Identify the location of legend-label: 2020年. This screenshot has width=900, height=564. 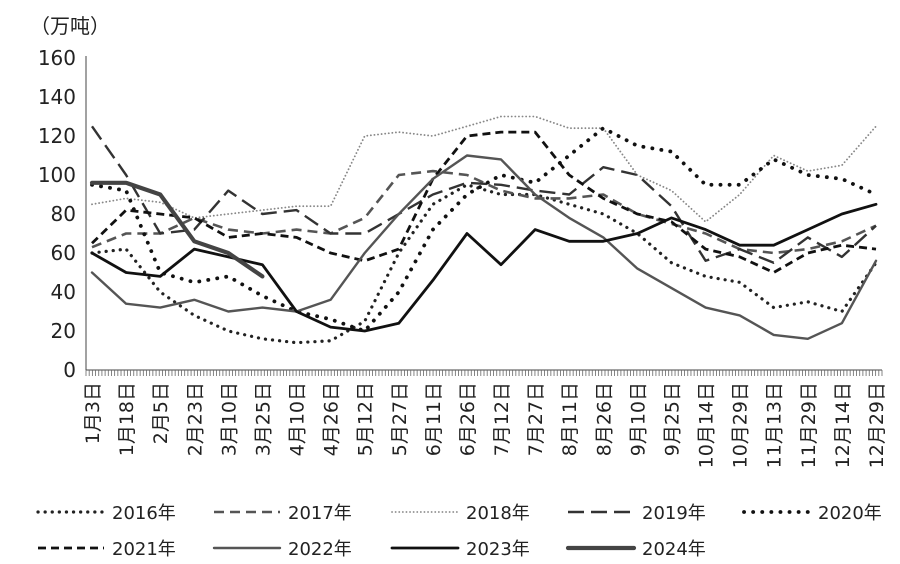
(850, 513).